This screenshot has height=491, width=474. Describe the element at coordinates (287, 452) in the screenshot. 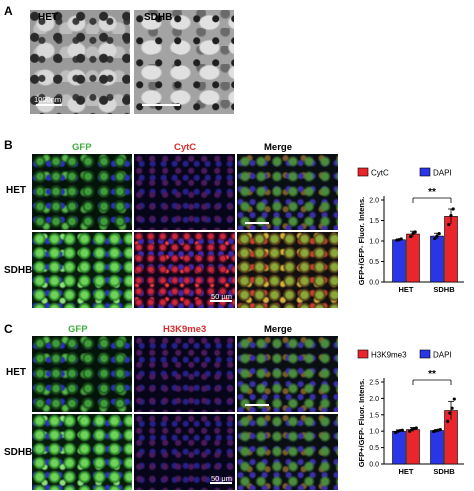

I see `panel-c-sdhb-merge-image` at that location.